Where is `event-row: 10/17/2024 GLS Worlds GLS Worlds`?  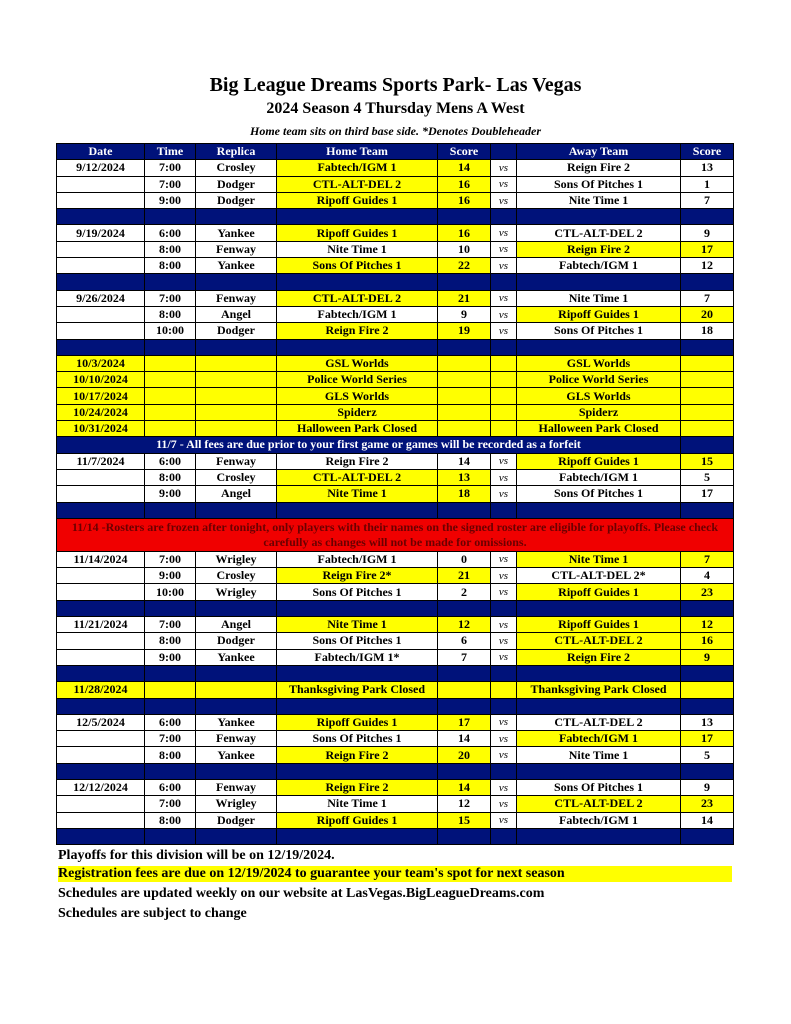
event-row: 10/17/2024 GLS Worlds GLS Worlds is located at coordinates (395, 396).